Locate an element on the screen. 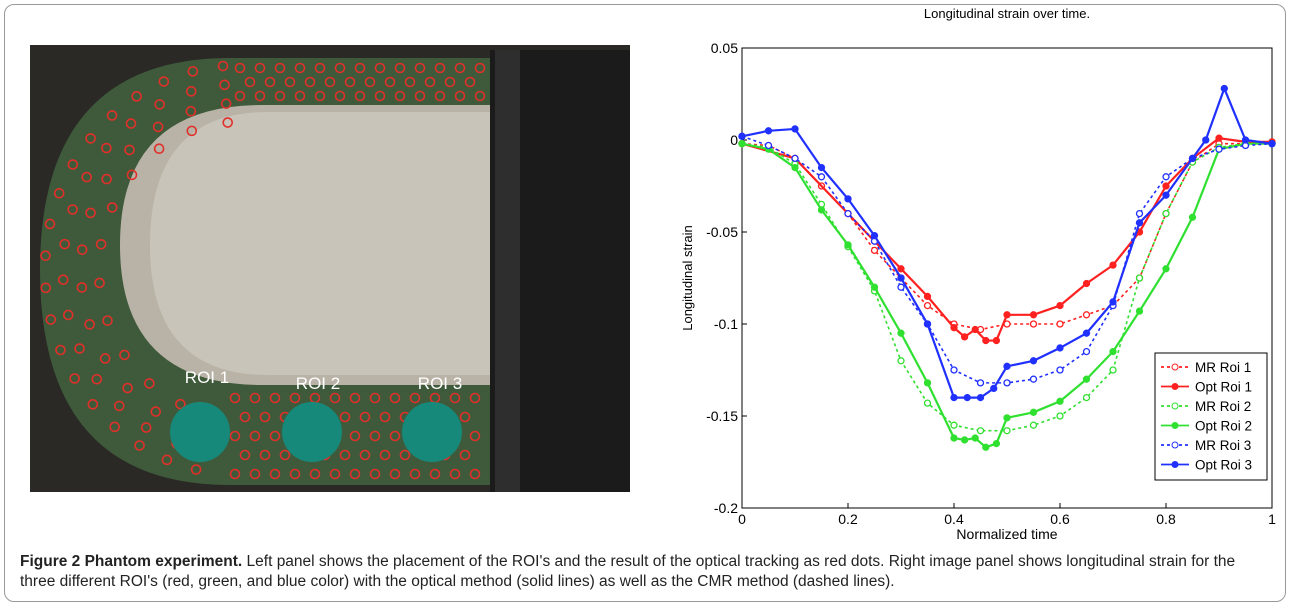  y-tick-label: 0 is located at coordinates (734, 140).